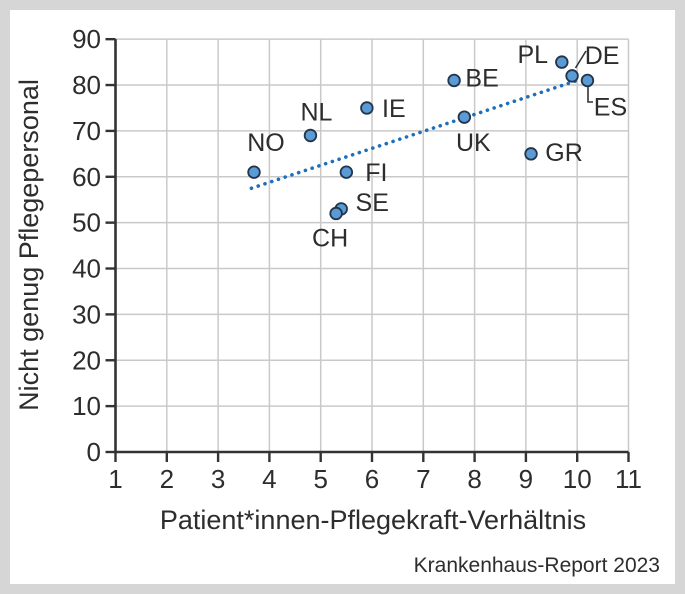 The width and height of the screenshot is (685, 594). I want to click on x-tick-label: 6, so click(372, 479).